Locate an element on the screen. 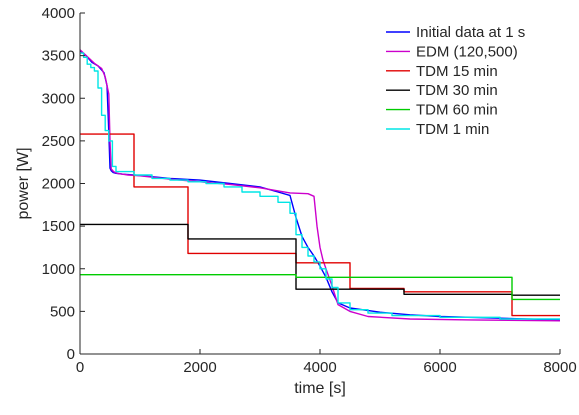 Image resolution: width=579 pixels, height=415 pixels. legend-label-2: TDM 15 min is located at coordinates (457, 71).